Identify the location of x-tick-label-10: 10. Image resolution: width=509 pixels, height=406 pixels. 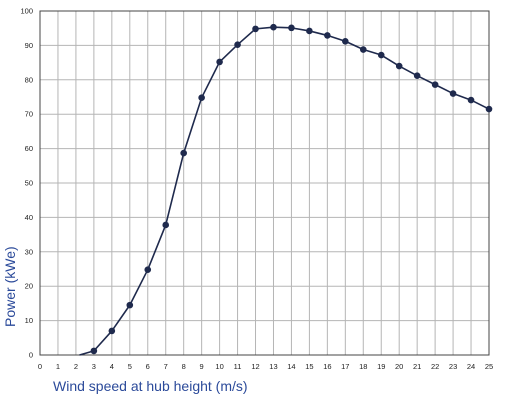
(219, 366).